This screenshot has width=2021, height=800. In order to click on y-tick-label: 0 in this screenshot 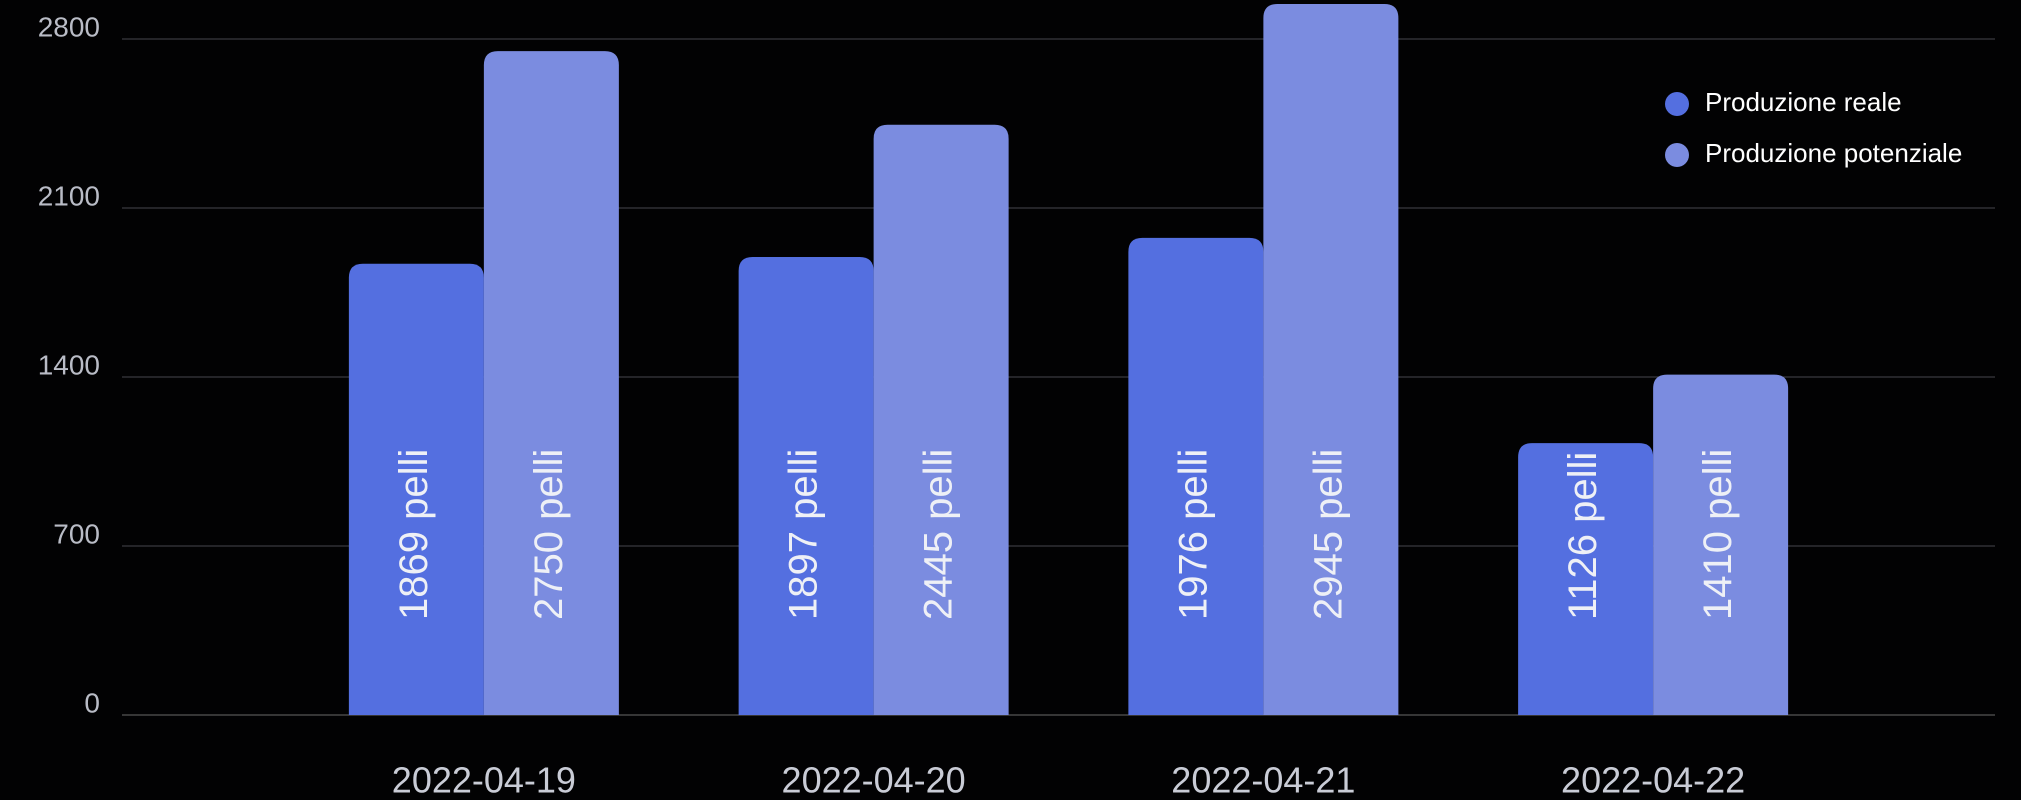, I will do `click(92, 702)`.